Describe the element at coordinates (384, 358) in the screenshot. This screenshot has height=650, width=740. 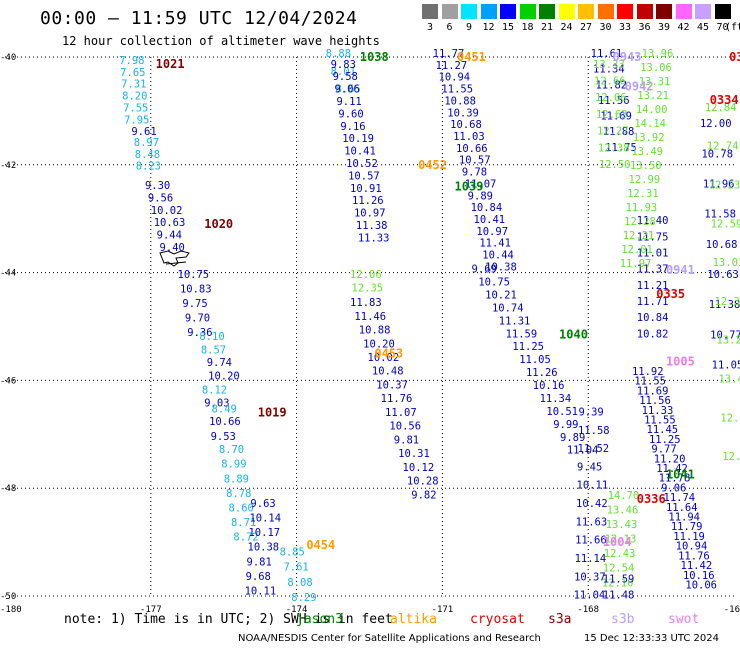
I see `wave-height-value: 10.02` at that location.